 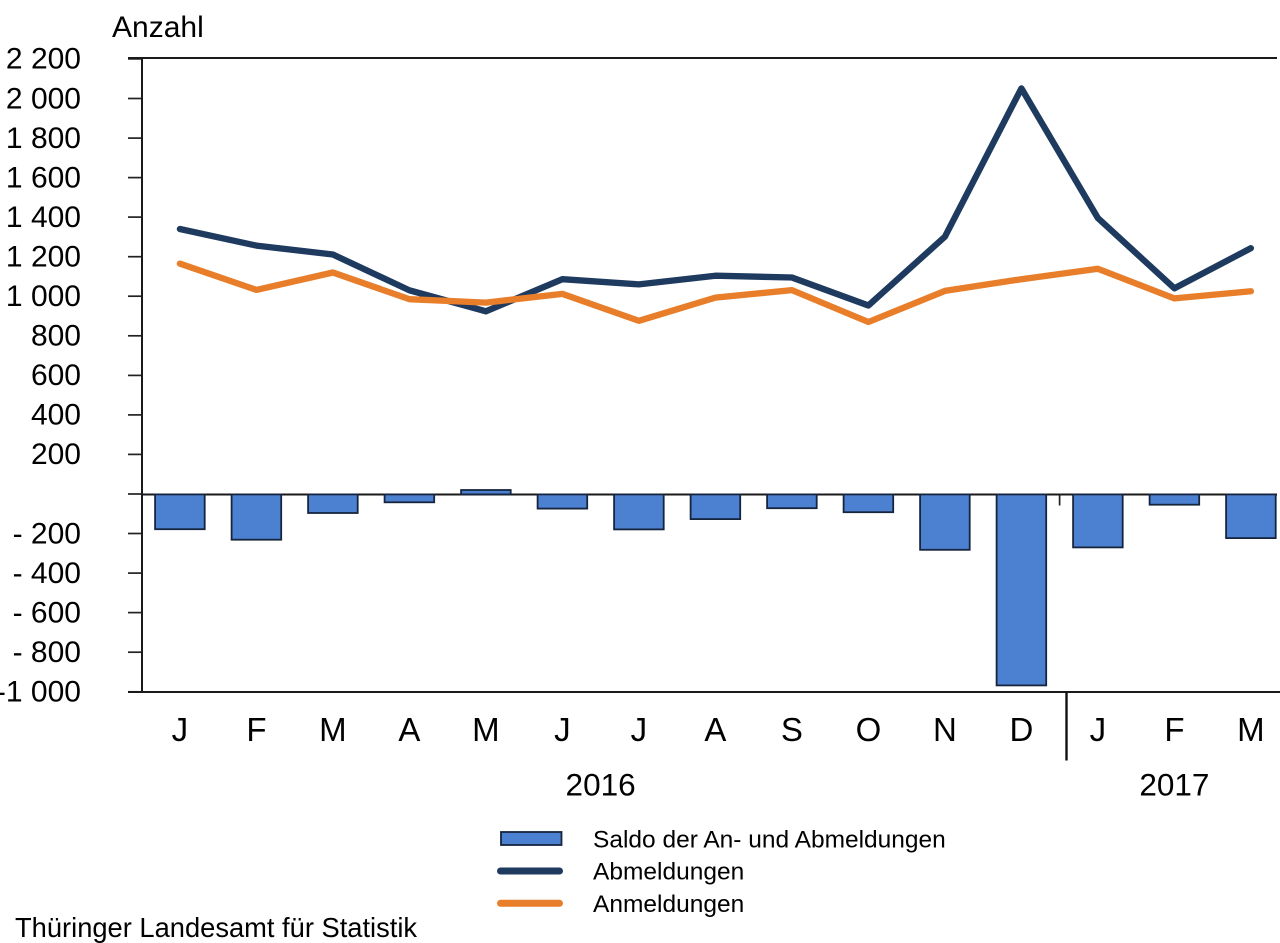 What do you see at coordinates (43, 296) in the screenshot?
I see `svg-text: 1 000` at bounding box center [43, 296].